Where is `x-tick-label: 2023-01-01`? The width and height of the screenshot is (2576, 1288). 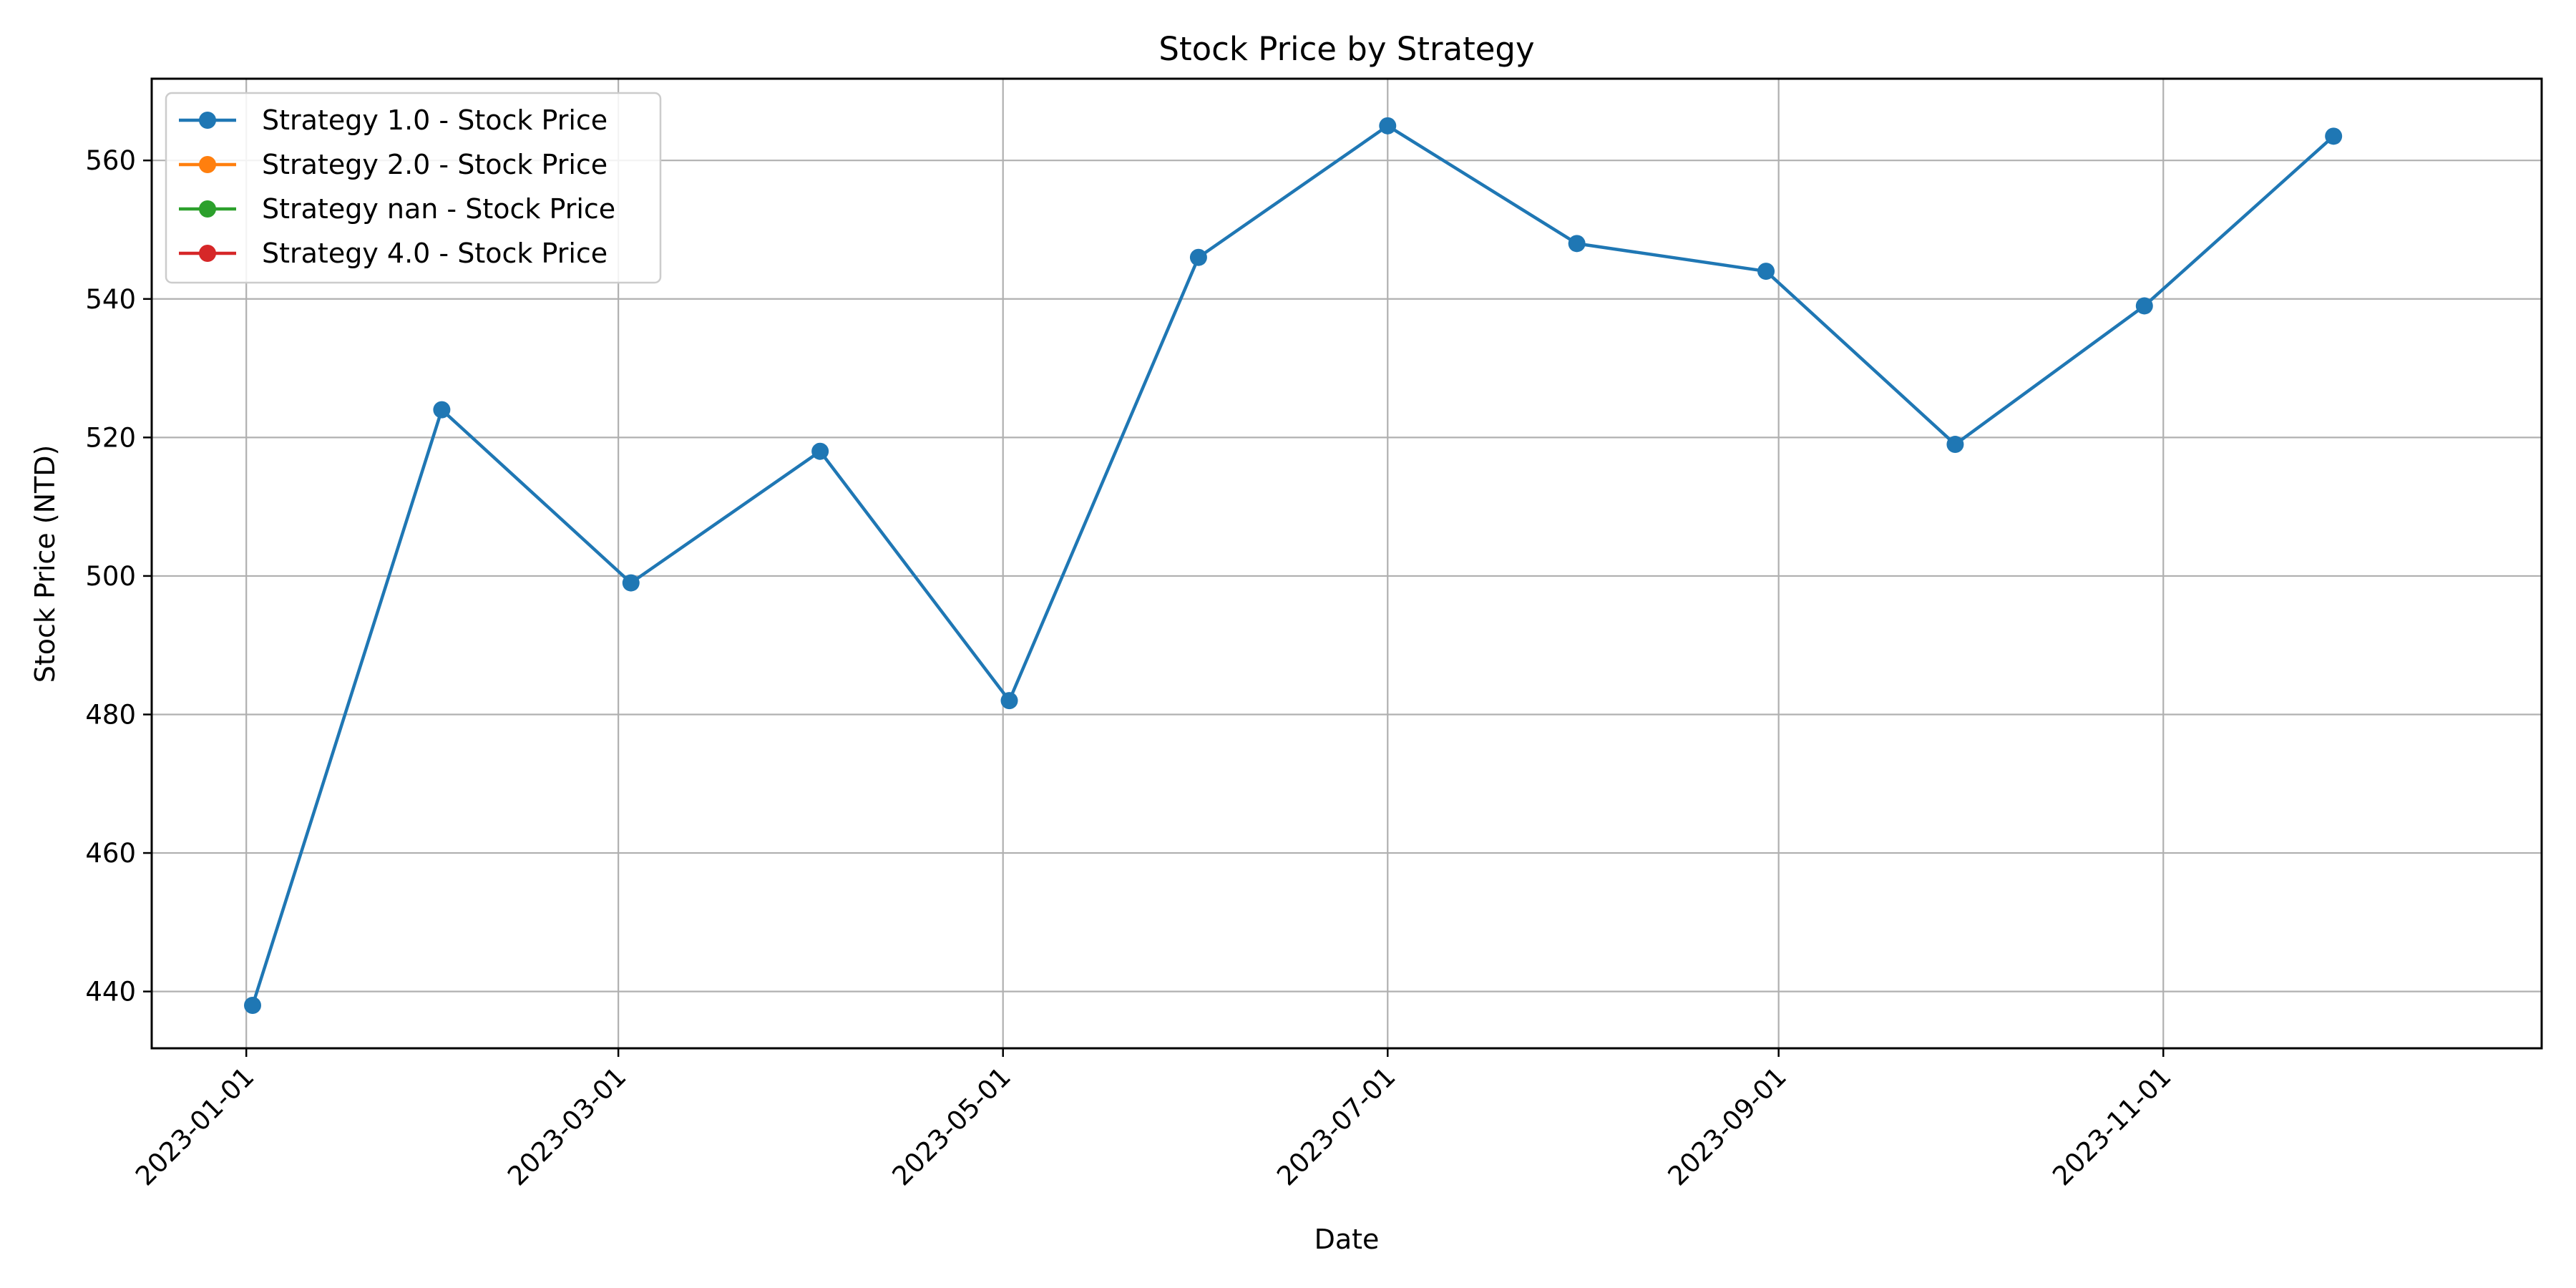 x-tick-label: 2023-01-01 is located at coordinates (195, 1126).